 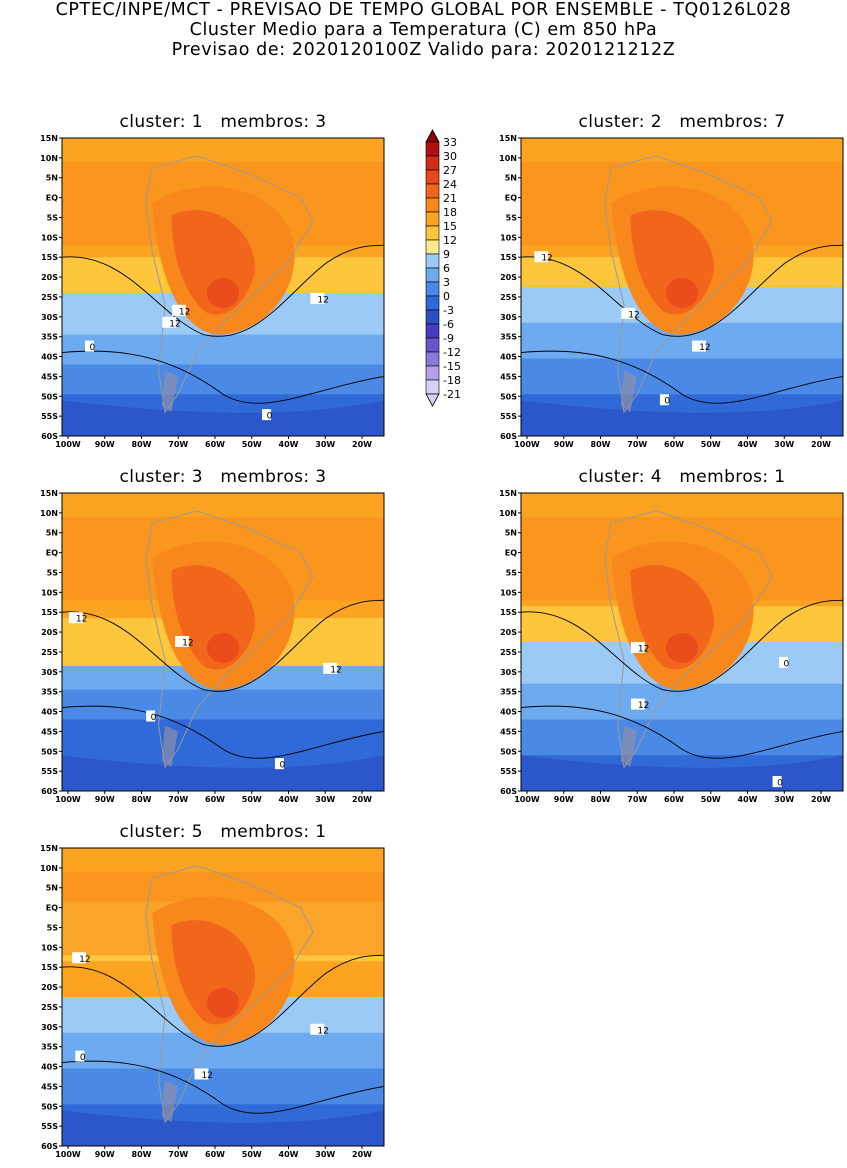 What do you see at coordinates (448, 338) in the screenshot?
I see `colorbar-label: -9` at bounding box center [448, 338].